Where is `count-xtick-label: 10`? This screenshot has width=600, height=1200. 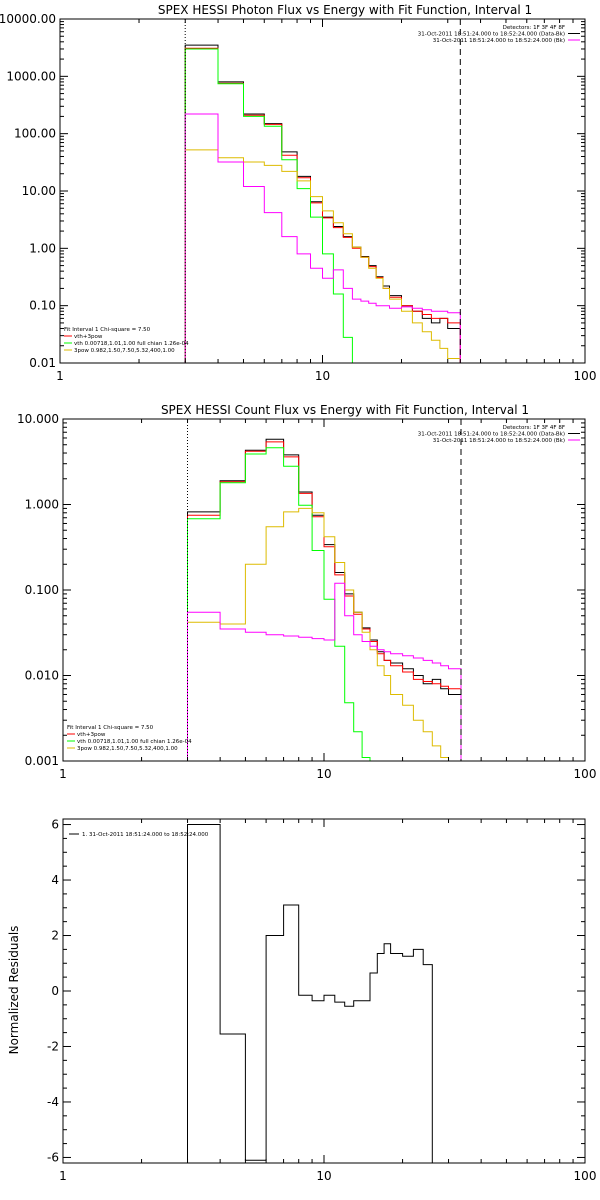
count-xtick-label: 10 is located at coordinates (323, 774).